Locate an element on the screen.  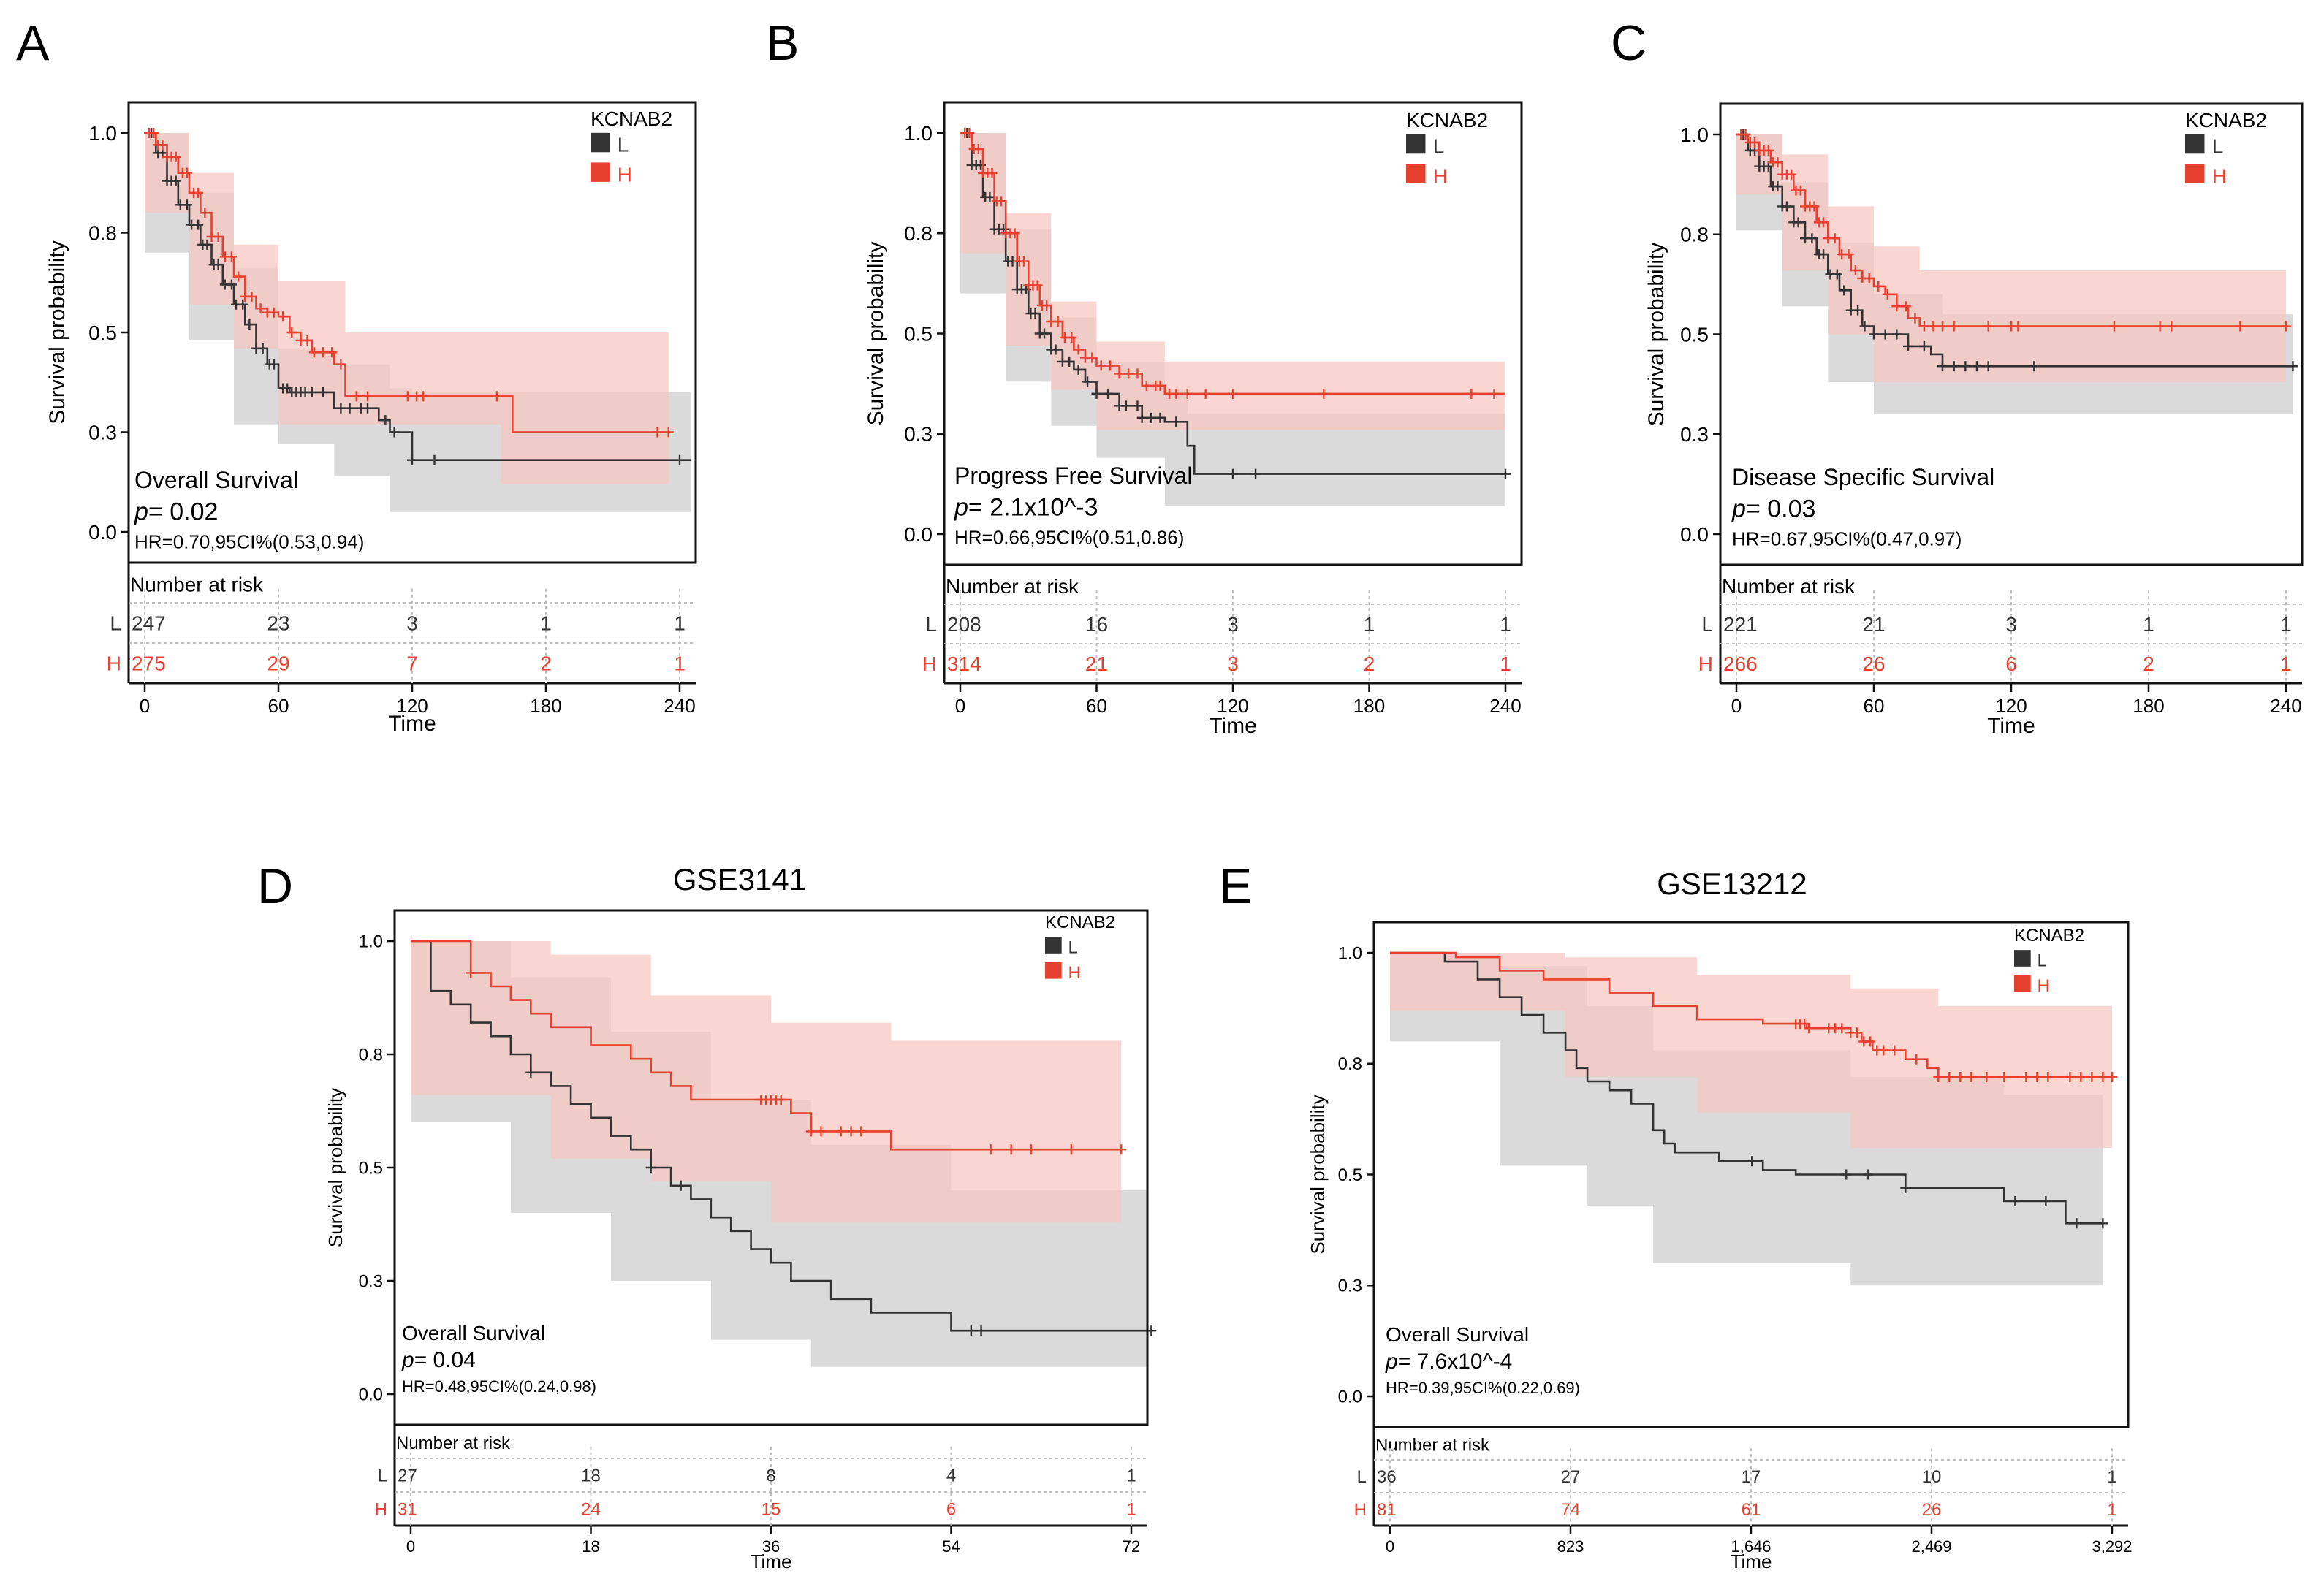
risk-count-h: 15 is located at coordinates (771, 1509).